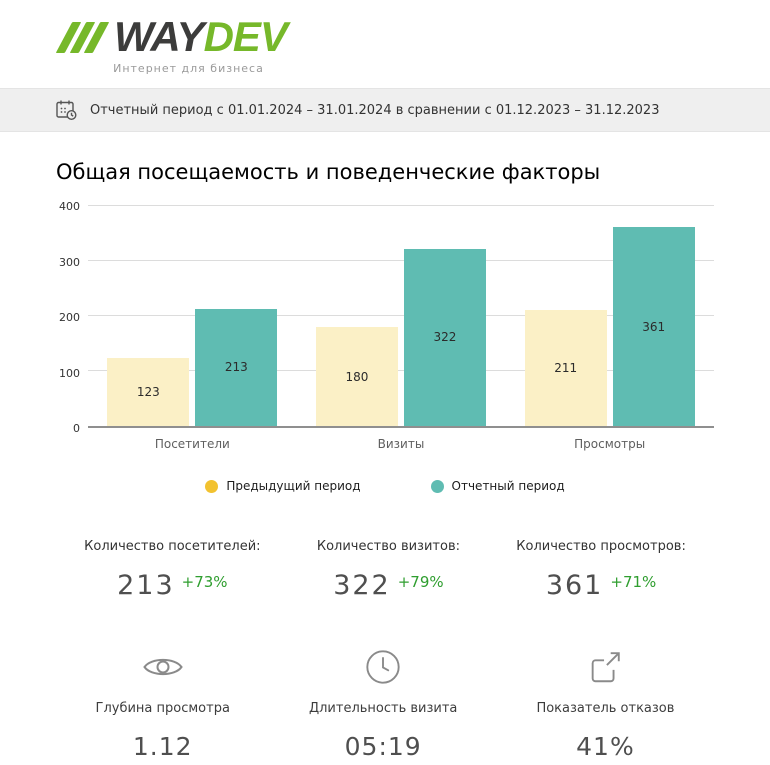  I want to click on bar-value-label: 211, so click(566, 367).